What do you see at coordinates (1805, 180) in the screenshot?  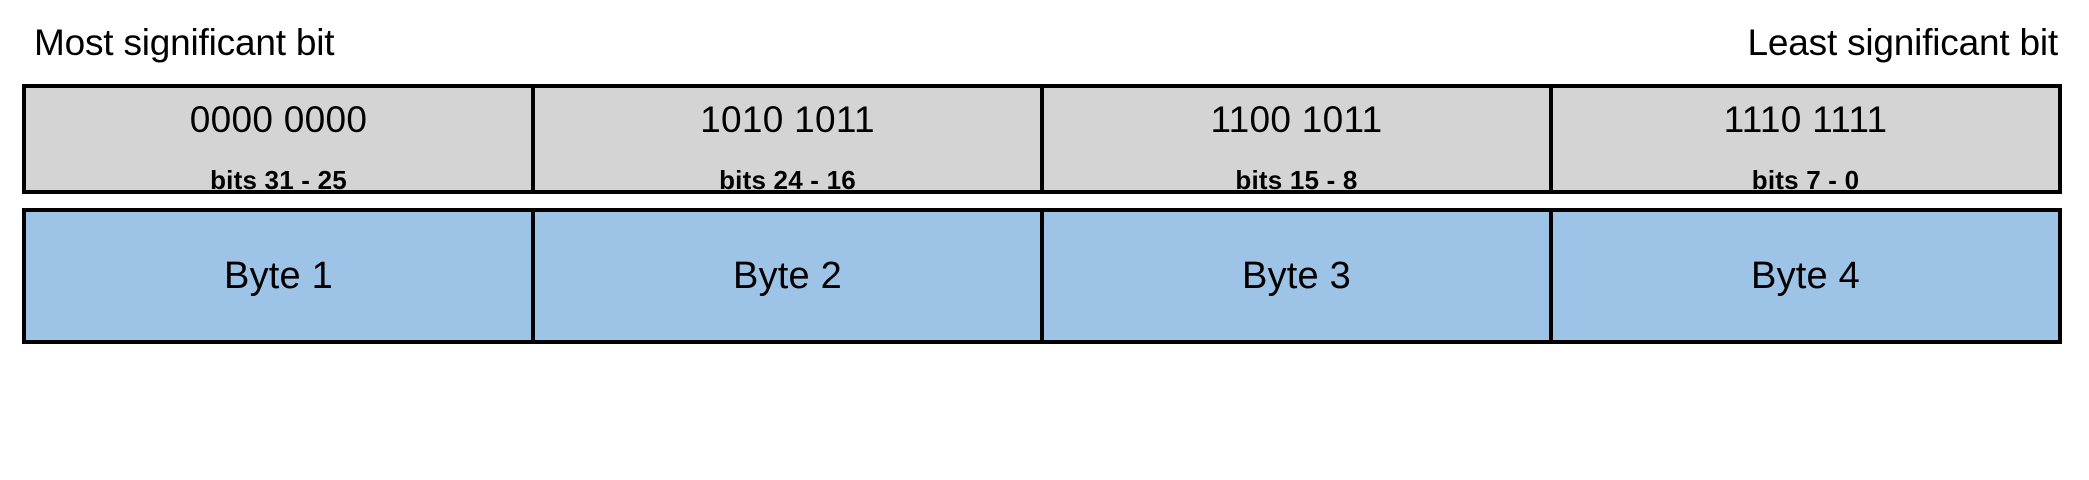 I see `bit-range-label-4: bits 7 - 0` at bounding box center [1805, 180].